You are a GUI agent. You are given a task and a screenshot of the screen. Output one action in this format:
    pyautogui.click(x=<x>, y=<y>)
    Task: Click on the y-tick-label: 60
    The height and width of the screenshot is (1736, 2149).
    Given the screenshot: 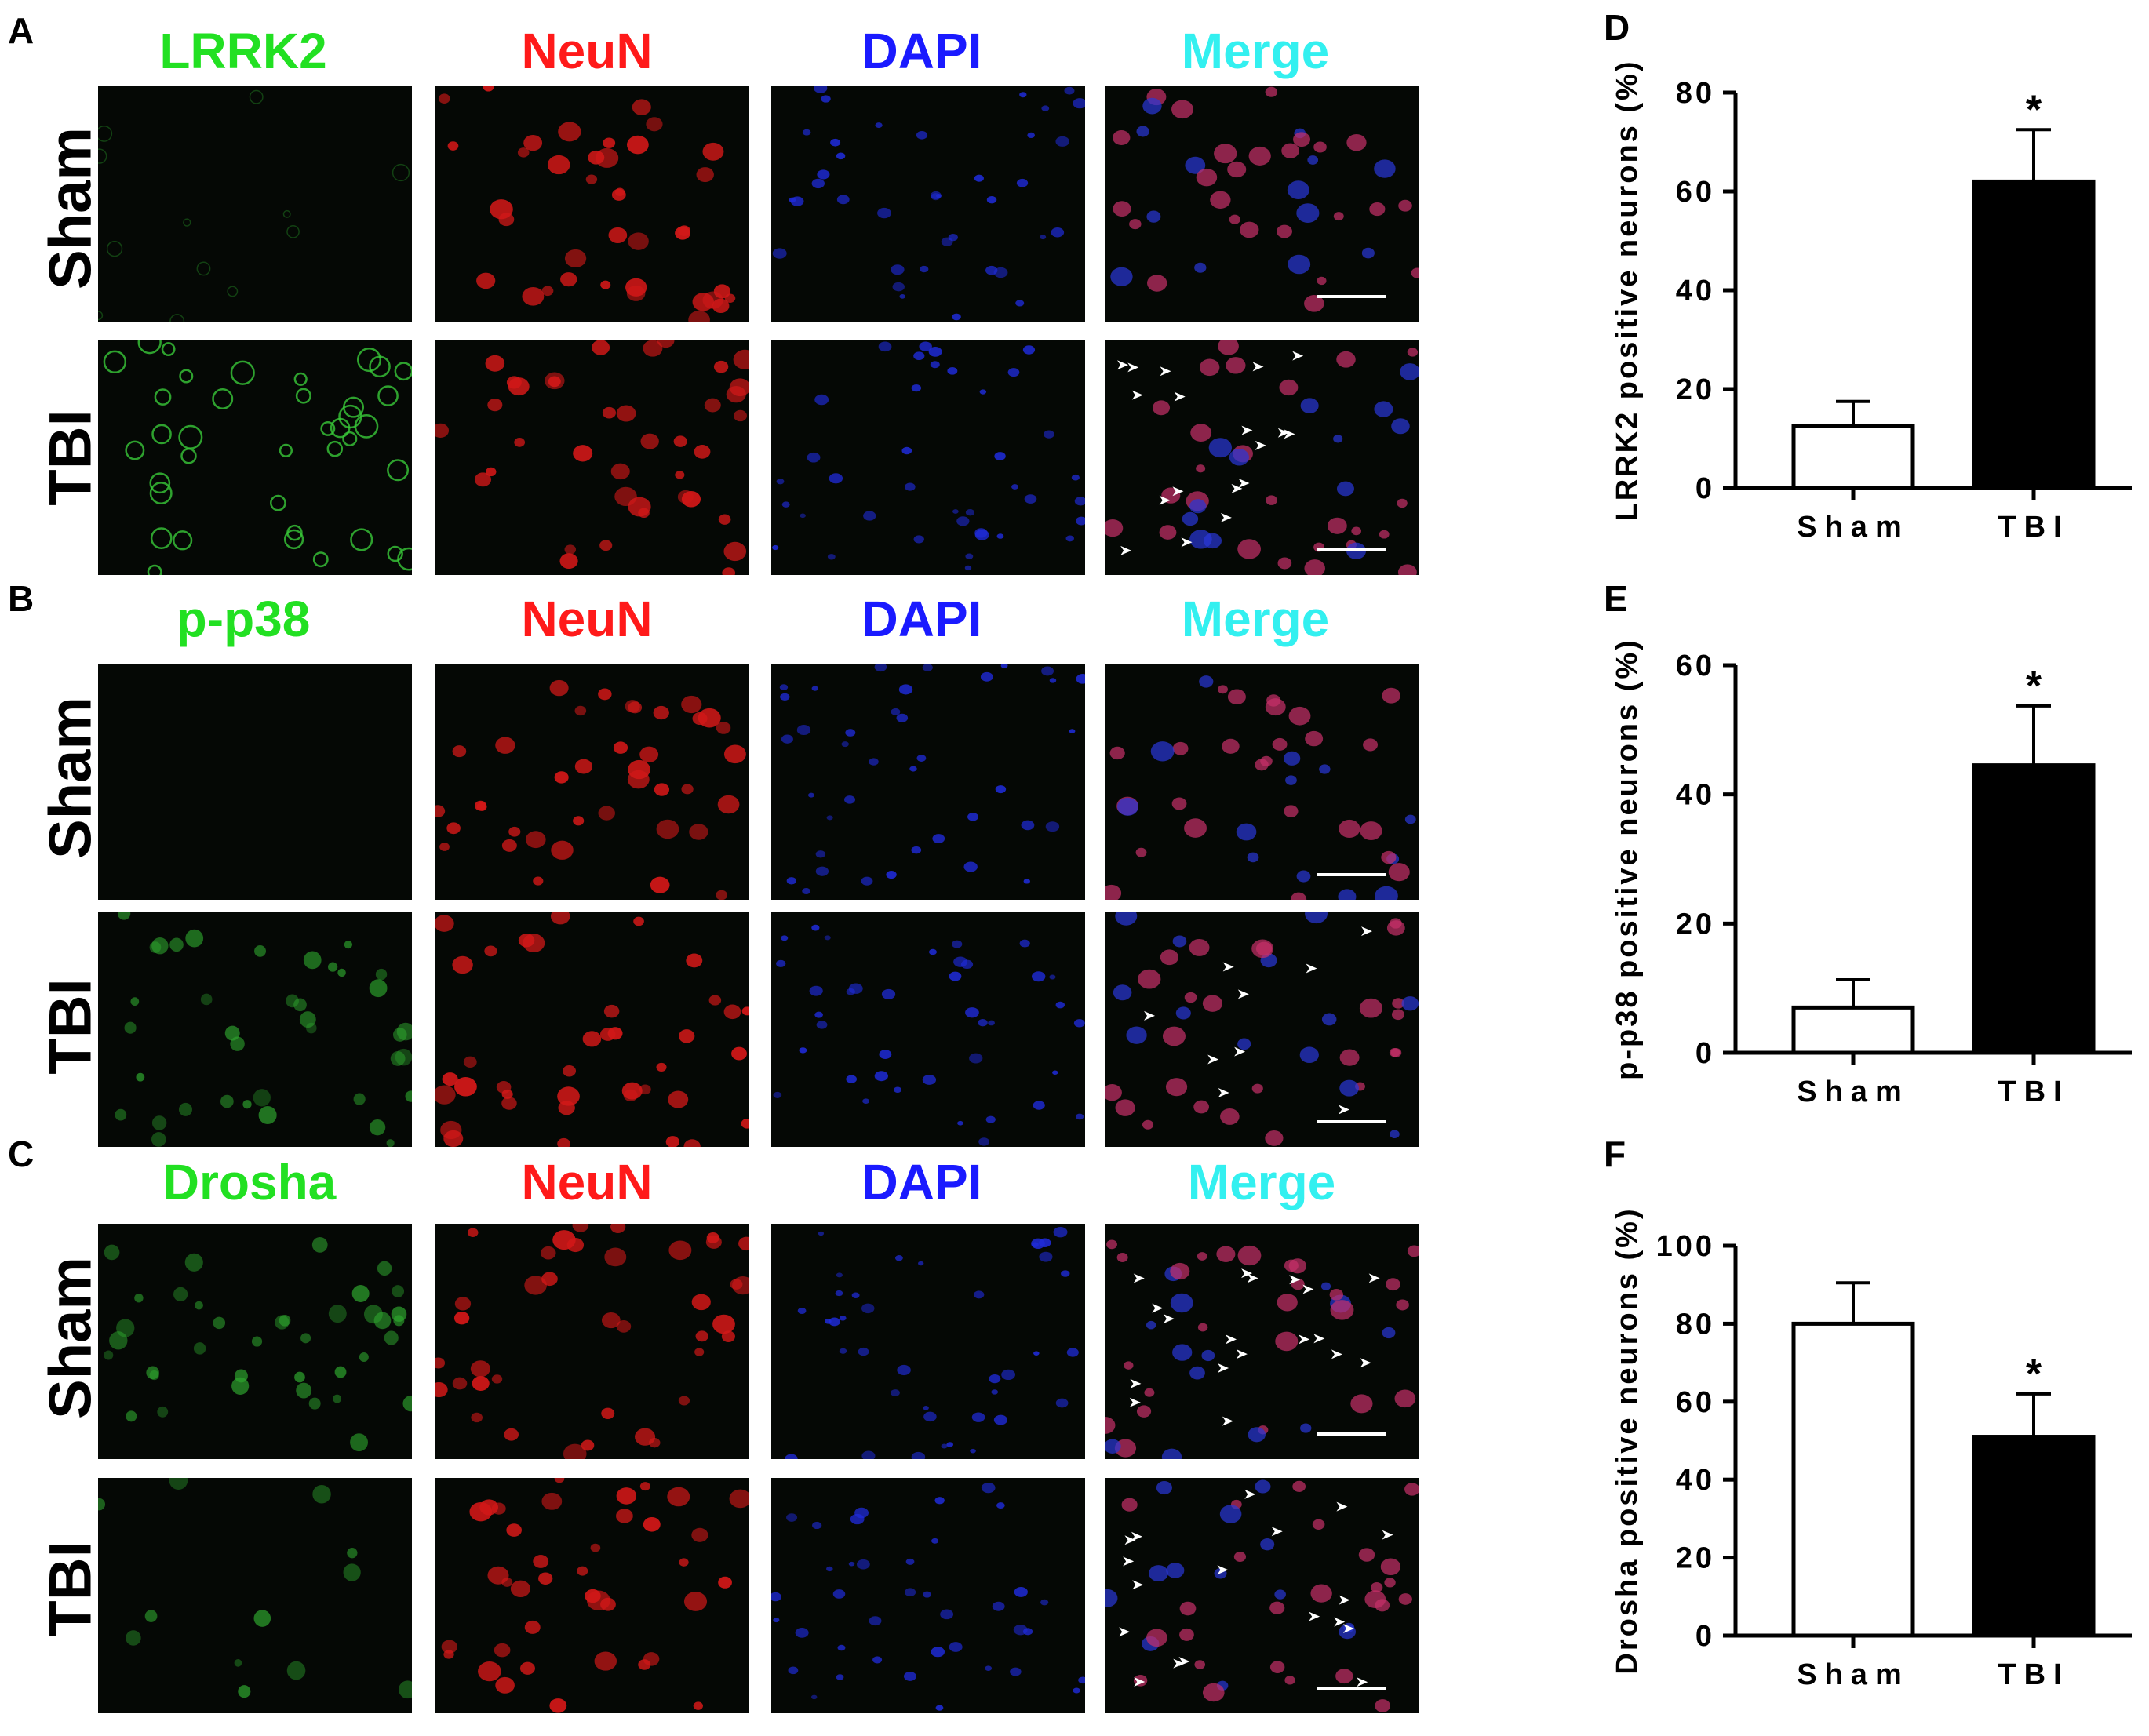 What is the action you would take?
    pyautogui.click(x=1695, y=666)
    